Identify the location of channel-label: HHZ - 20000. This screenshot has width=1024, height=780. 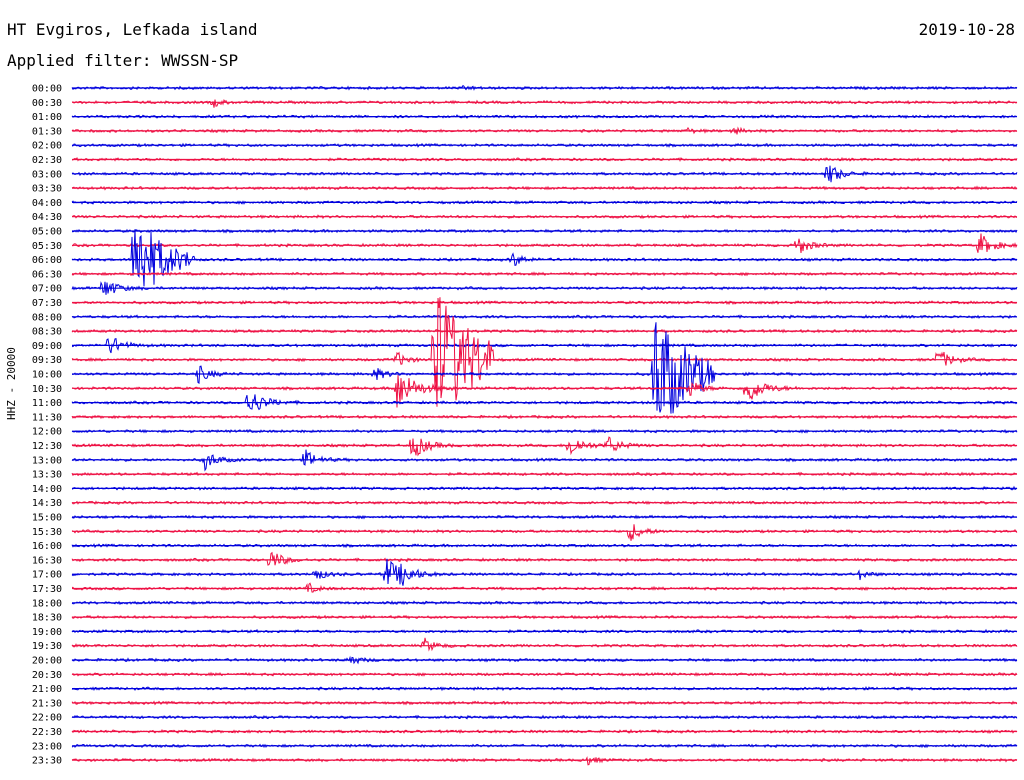
(11, 383).